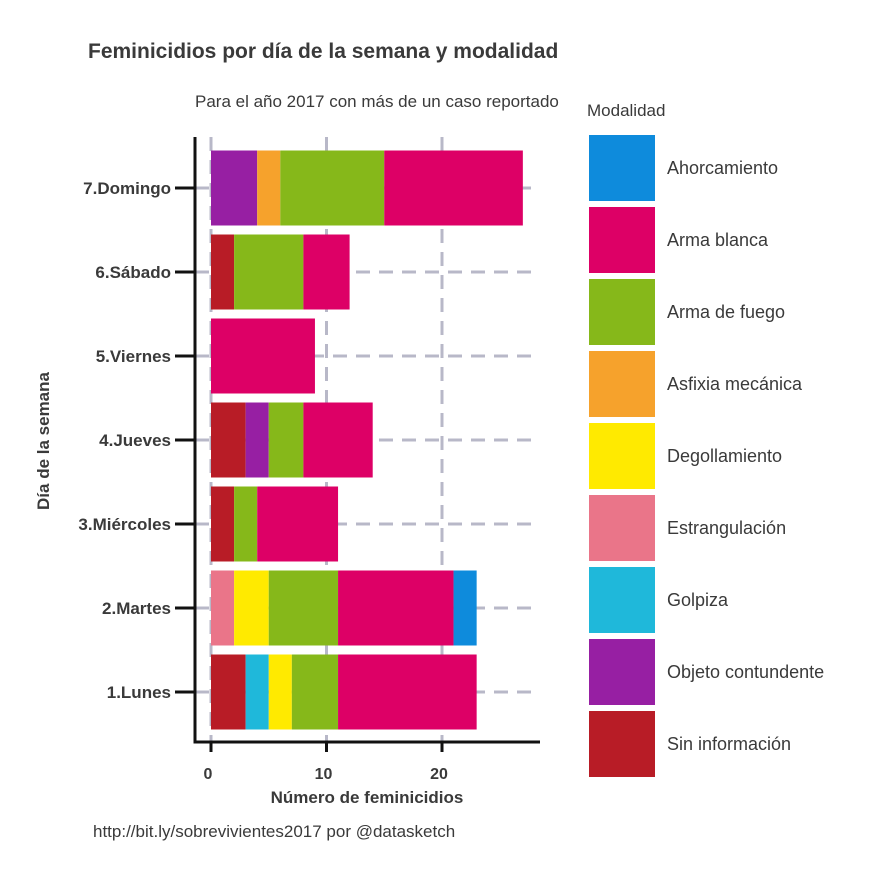 This screenshot has width=885, height=885. I want to click on x-tick-labels: 0 10 20, so click(326, 774).